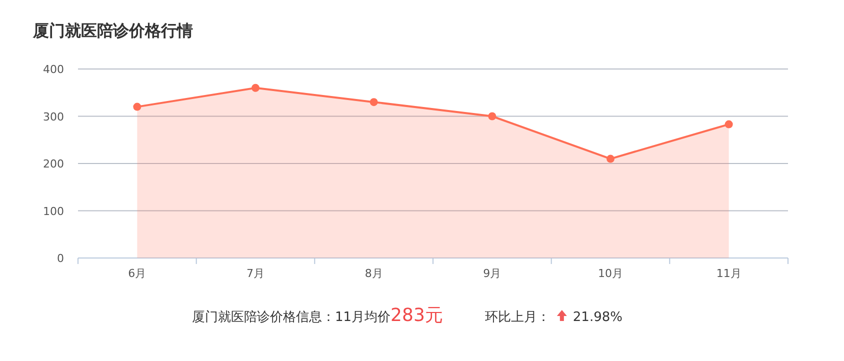 This screenshot has height=361, width=844. What do you see at coordinates (53, 69) in the screenshot?
I see `y-tick-label: 400` at bounding box center [53, 69].